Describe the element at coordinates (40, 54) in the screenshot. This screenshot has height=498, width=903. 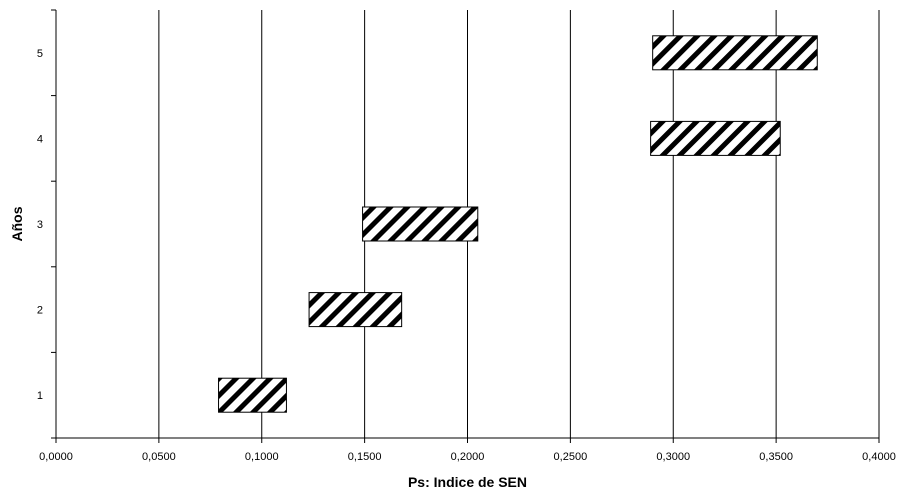
I see `y-tick-label: 5` at that location.